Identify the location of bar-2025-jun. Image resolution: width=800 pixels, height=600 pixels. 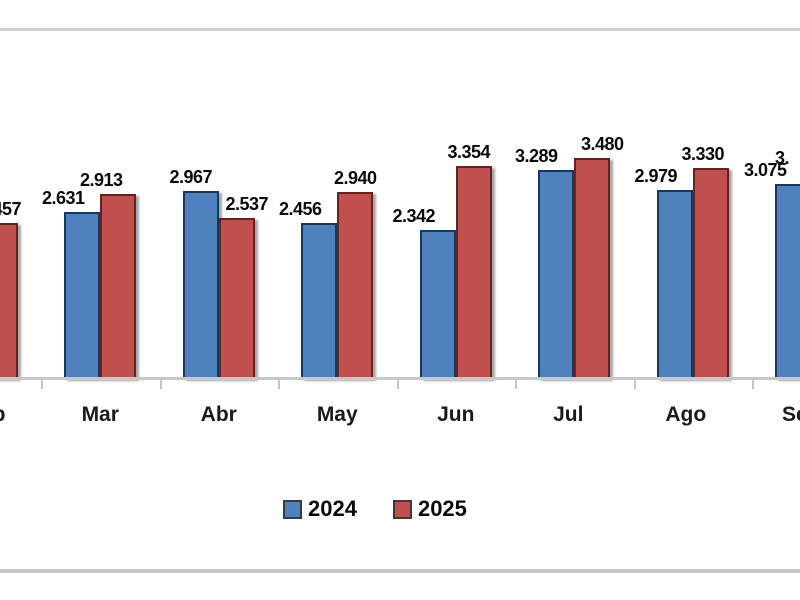
(473, 272).